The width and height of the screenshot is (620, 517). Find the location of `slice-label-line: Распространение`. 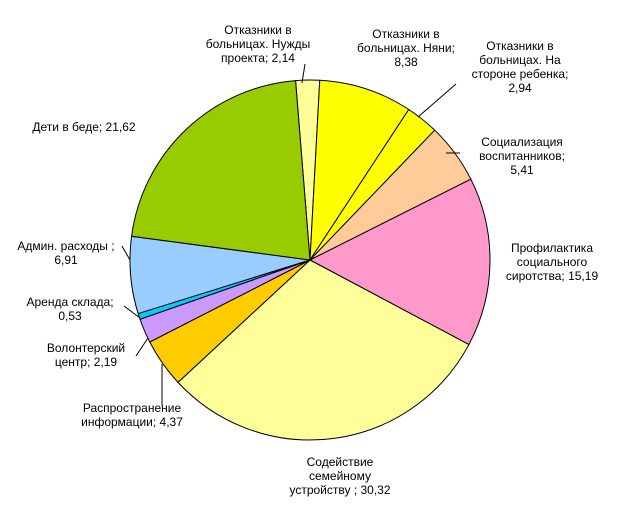

slice-label-line: Распространение is located at coordinates (132, 408).